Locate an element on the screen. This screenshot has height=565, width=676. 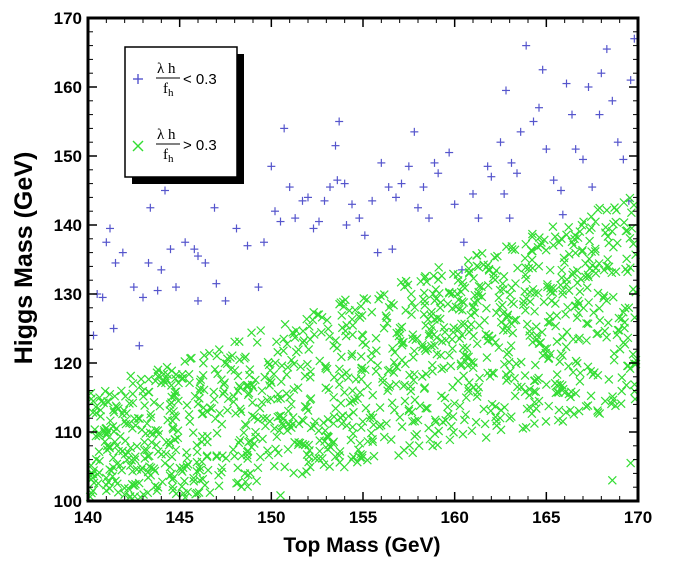
legend-marker-cross is located at coordinates (138, 146).